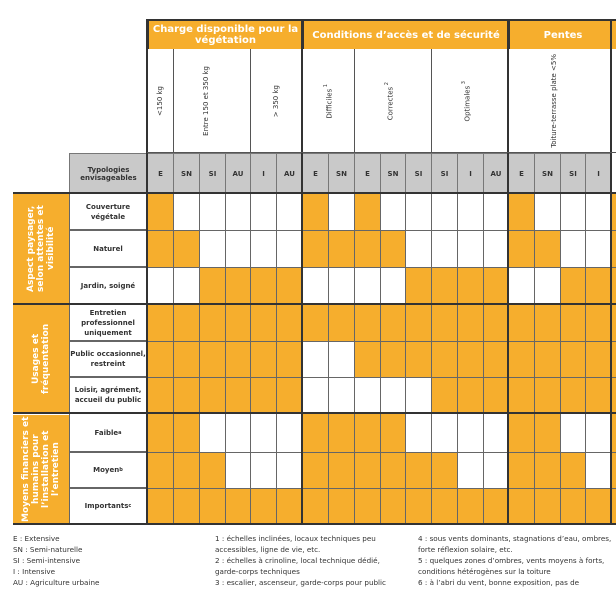  What do you see at coordinates (108, 359) in the screenshot?
I see `row-label-text: Public occasionnel, restreint` at bounding box center [108, 359].